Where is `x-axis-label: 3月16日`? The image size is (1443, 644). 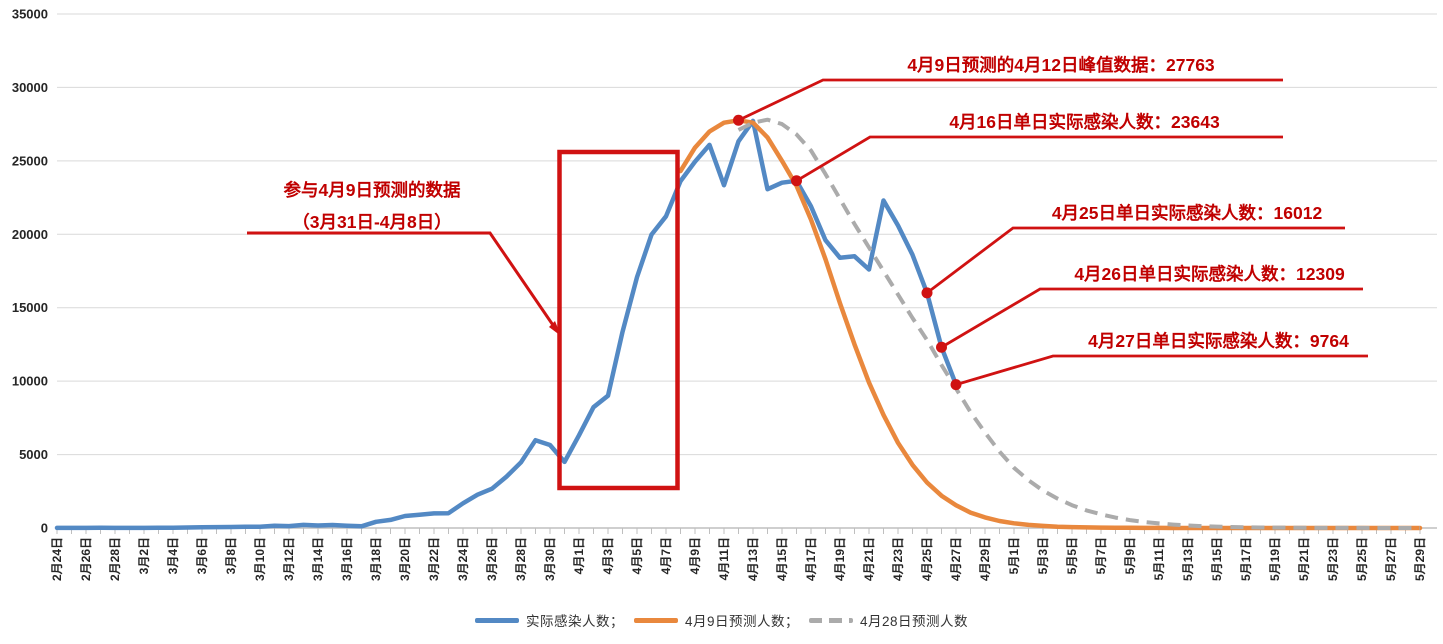
x-axis-label: 3月16日 is located at coordinates (347, 559).